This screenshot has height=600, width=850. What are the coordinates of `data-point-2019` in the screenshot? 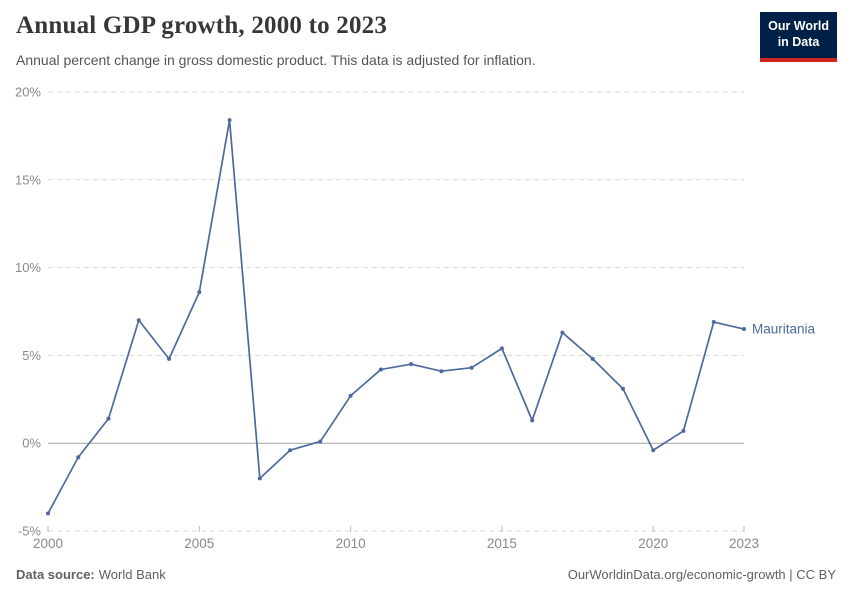 It's located at (622, 388).